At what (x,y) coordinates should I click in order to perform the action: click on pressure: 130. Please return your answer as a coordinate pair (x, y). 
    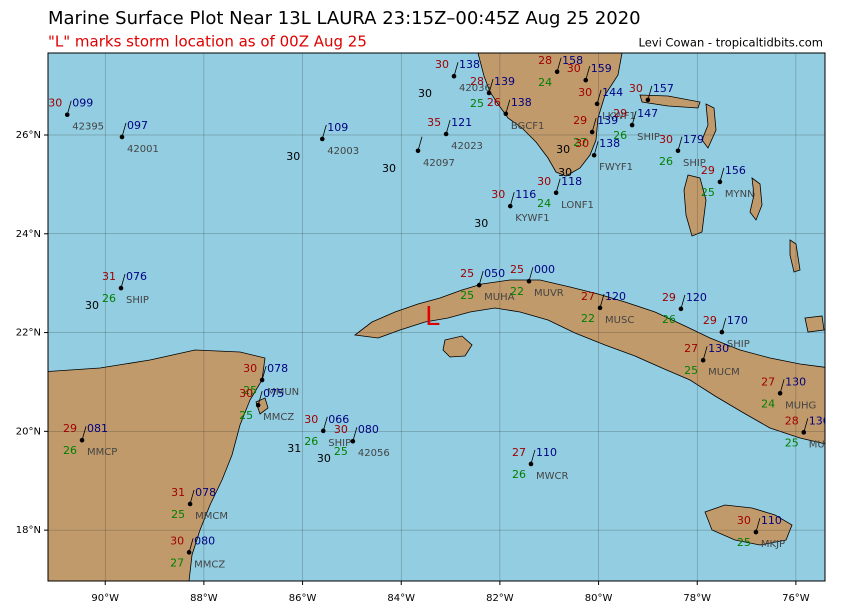
    Looking at the image, I should click on (795, 381).